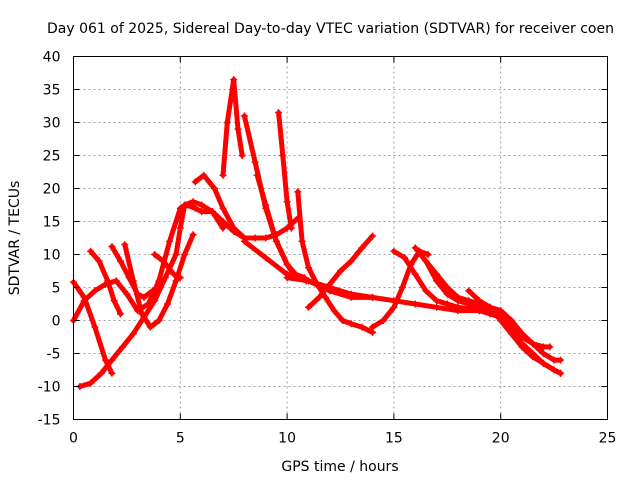  I want to click on x-tick-label: 0, so click(73, 439).